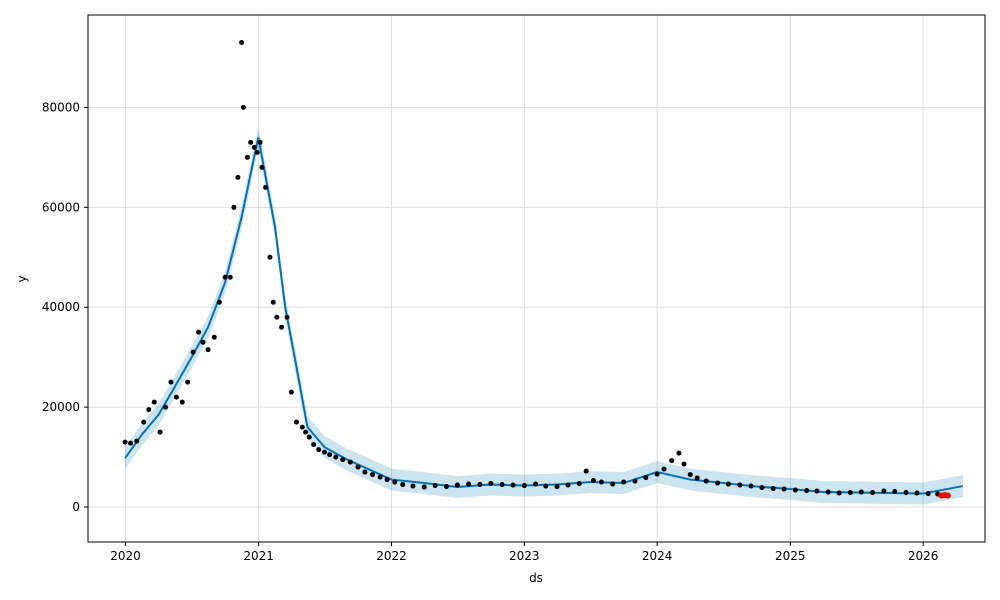  Describe the element at coordinates (61, 207) in the screenshot. I see `y-tick-label: 60000` at that location.